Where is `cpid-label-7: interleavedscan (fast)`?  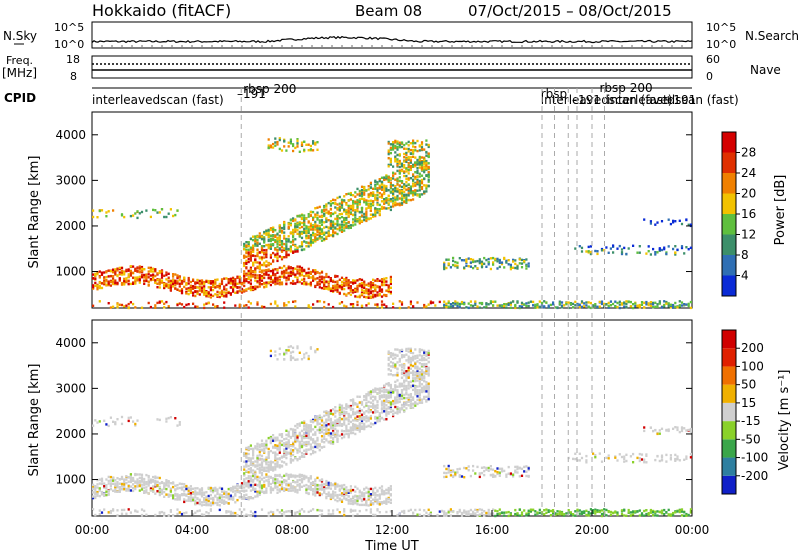 cpid-label-7: interleavedscan (fast) is located at coordinates (673, 100).